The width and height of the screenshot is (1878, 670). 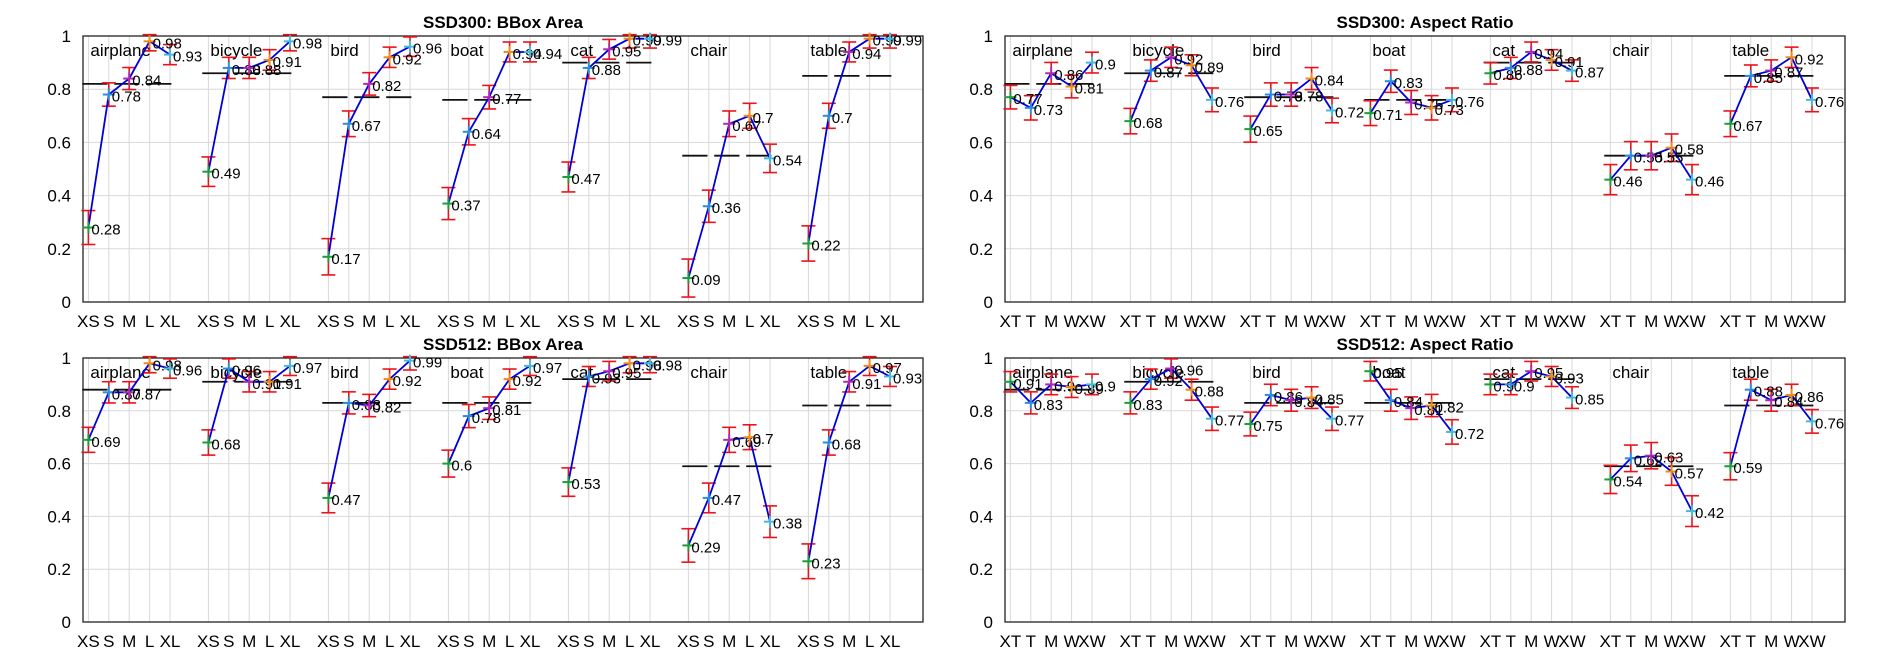 I want to click on data-label: 0.71, so click(x=1387, y=115).